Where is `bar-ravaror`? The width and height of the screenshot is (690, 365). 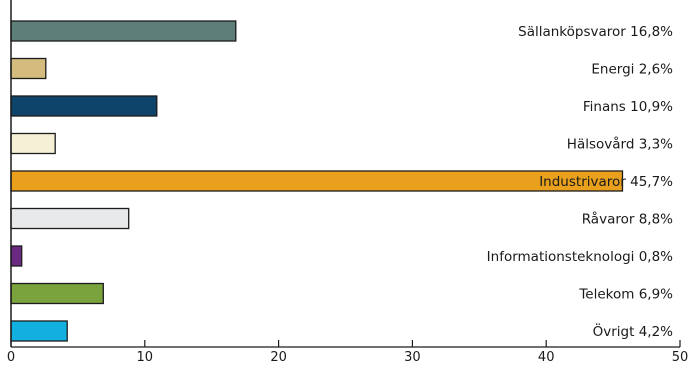
bar-ravaror is located at coordinates (70, 218).